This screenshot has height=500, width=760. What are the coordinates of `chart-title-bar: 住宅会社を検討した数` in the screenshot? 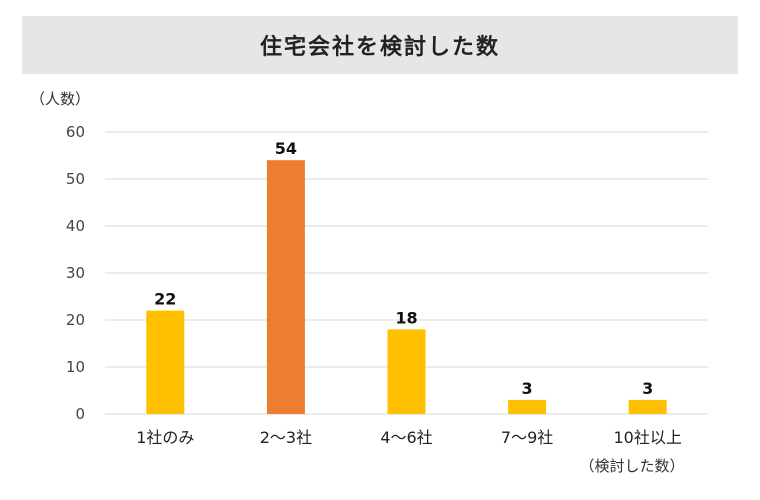 It's located at (380, 45).